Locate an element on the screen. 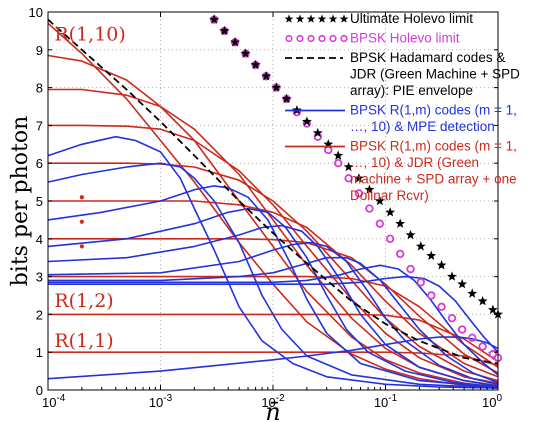 Image resolution: width=549 pixels, height=422 pixels. legend-text: array): PIE envelope is located at coordinates (411, 90).